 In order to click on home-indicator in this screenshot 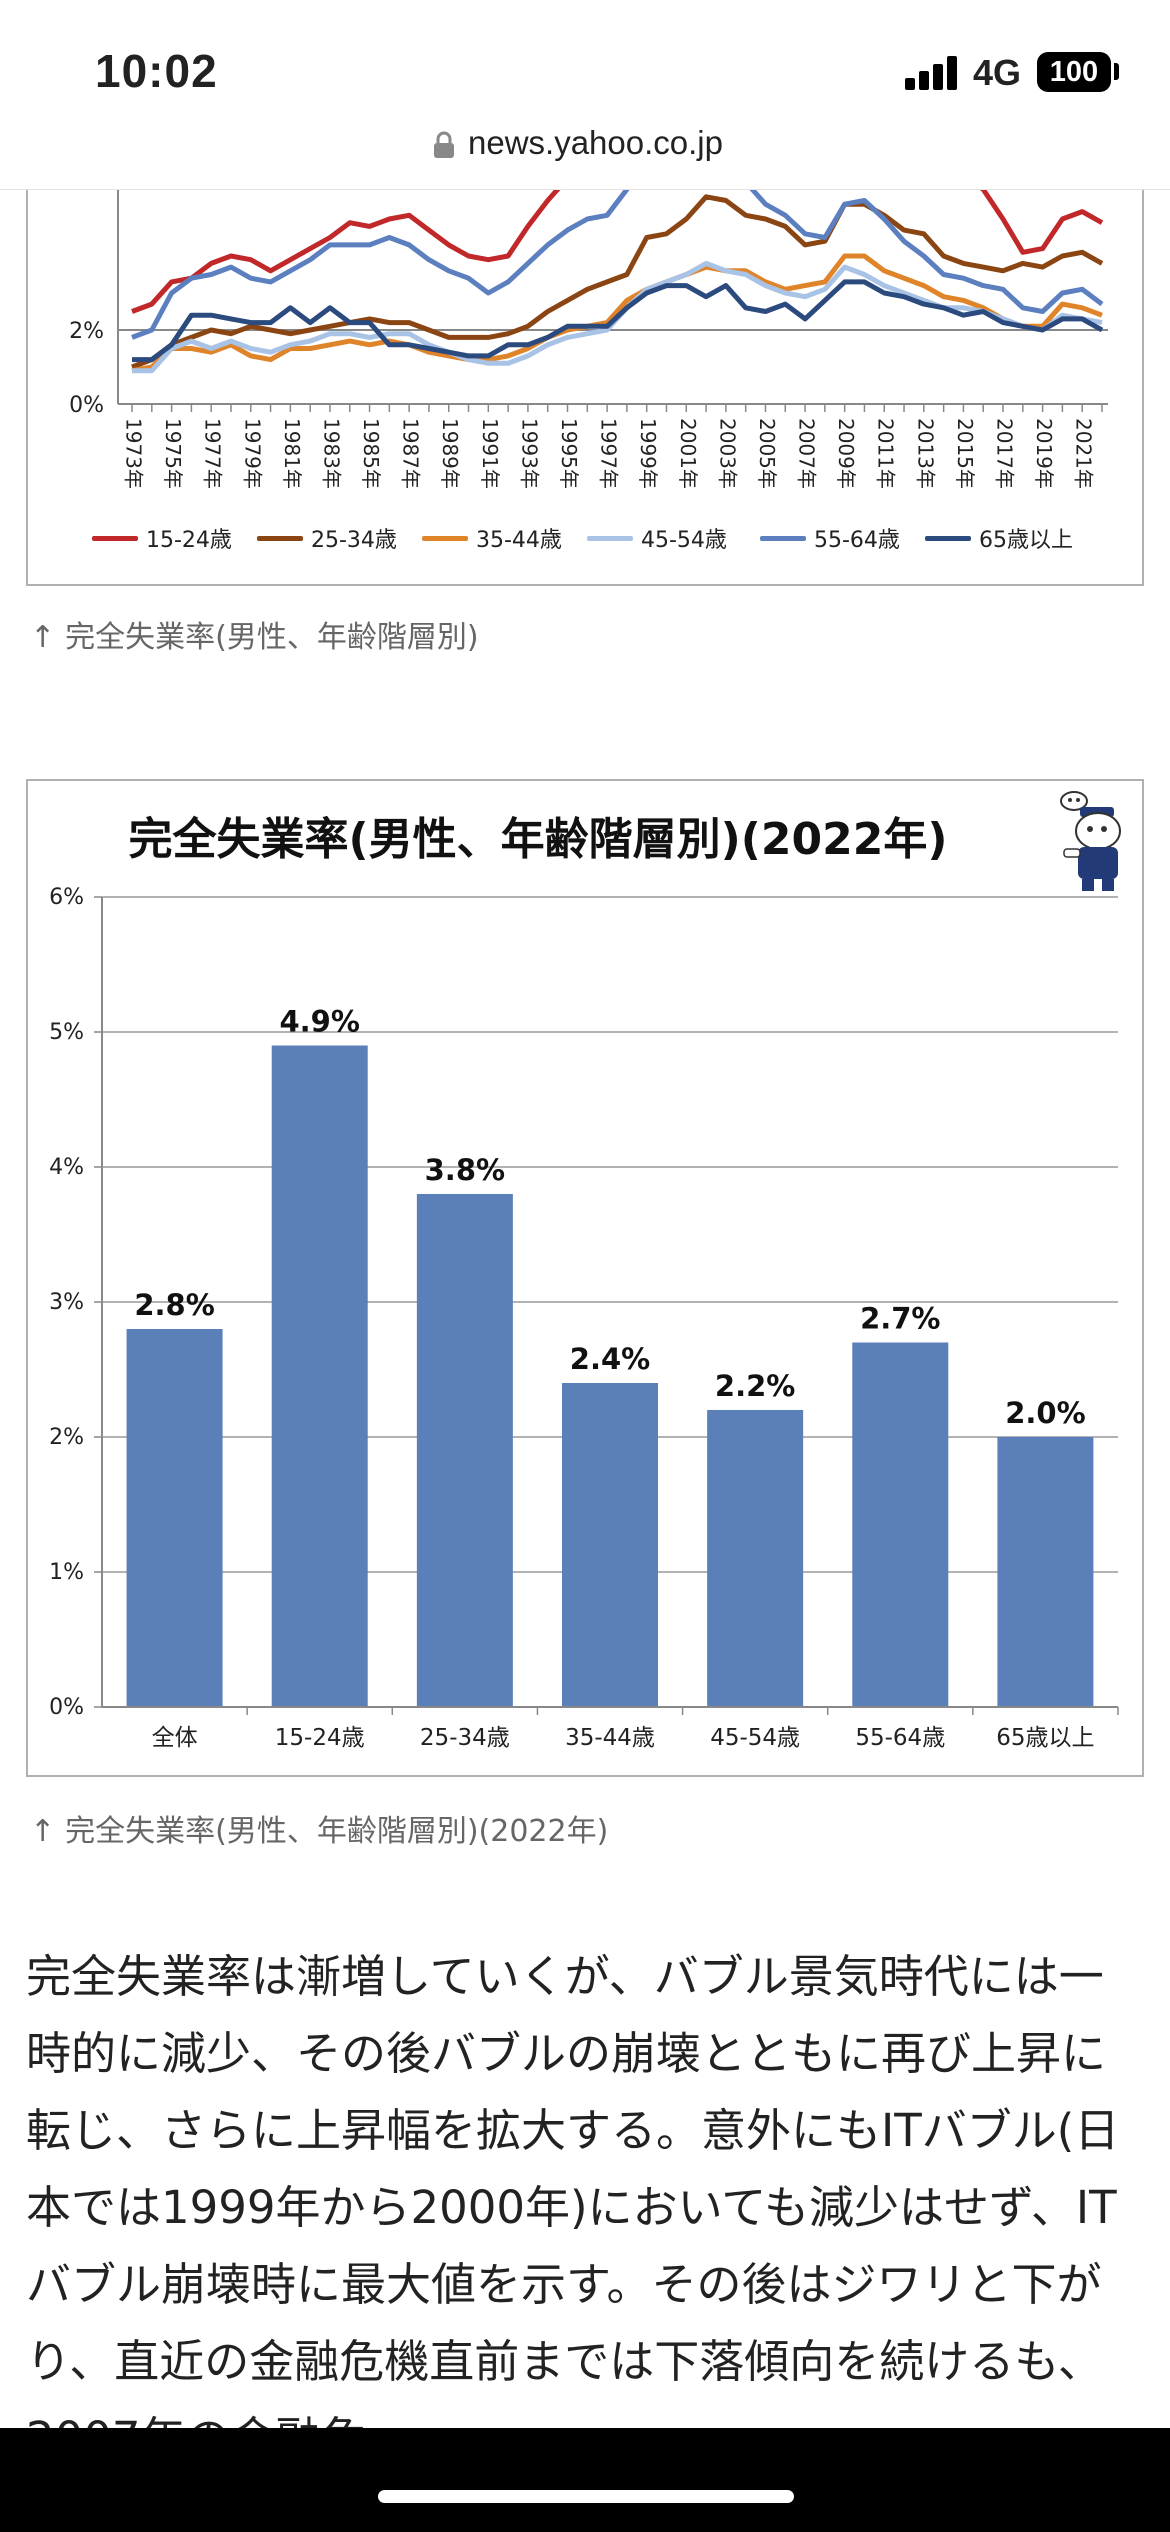, I will do `click(586, 2496)`.